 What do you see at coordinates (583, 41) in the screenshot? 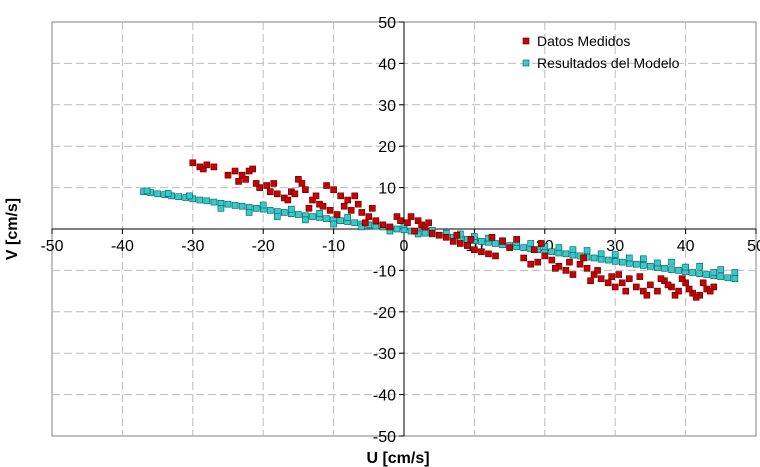
I see `legend-label-datos-medidos: Datos Medidos` at bounding box center [583, 41].